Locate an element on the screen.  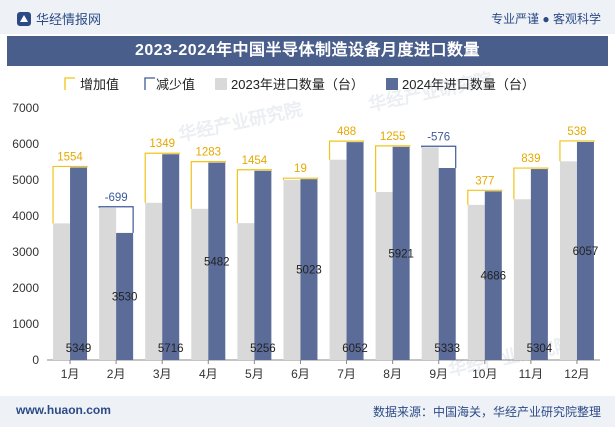
y-tick-label: 5000 is located at coordinates (25, 180).